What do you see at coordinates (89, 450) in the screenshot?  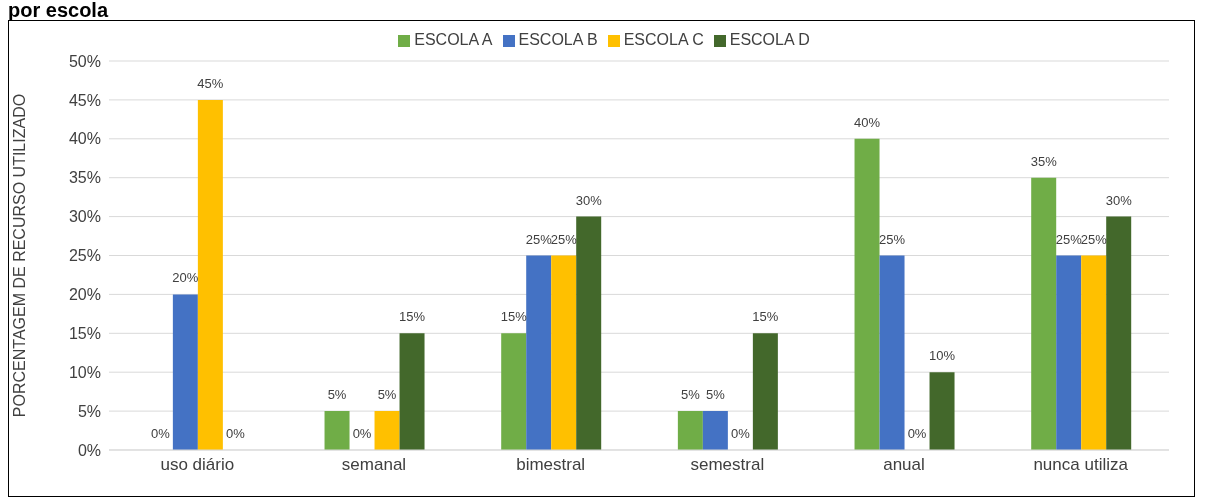 I see `y-tick-label: 0%` at bounding box center [89, 450].